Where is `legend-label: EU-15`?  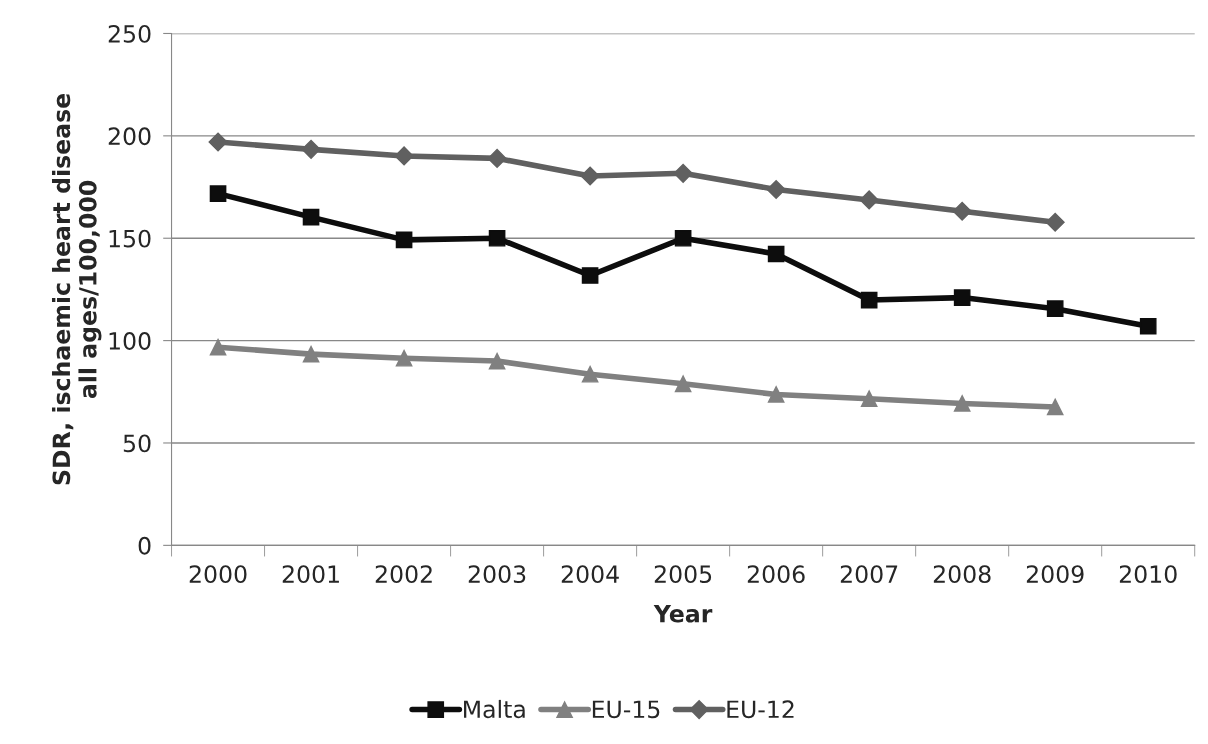
legend-label: EU-15 is located at coordinates (626, 709).